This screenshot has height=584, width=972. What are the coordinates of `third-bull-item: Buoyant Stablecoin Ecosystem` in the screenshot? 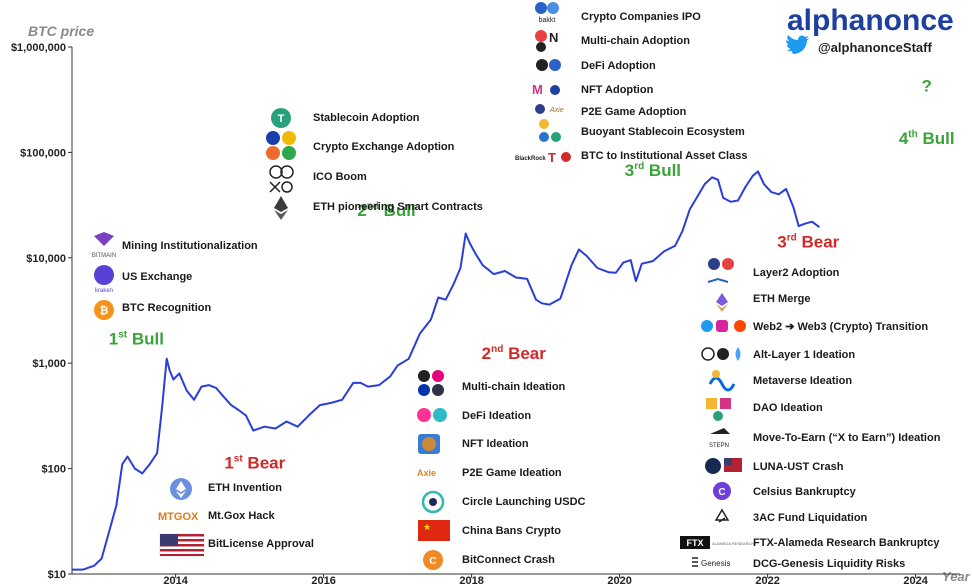 It's located at (663, 132).